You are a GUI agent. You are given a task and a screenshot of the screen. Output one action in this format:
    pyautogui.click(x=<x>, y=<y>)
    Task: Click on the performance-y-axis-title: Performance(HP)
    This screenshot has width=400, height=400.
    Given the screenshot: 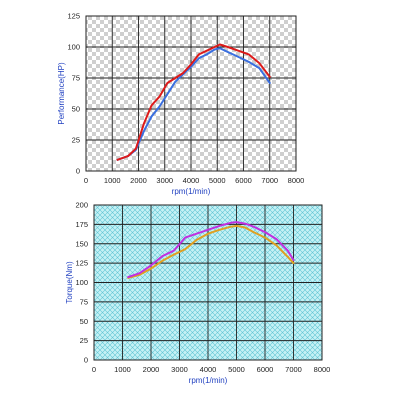 What is the action you would take?
    pyautogui.click(x=61, y=93)
    